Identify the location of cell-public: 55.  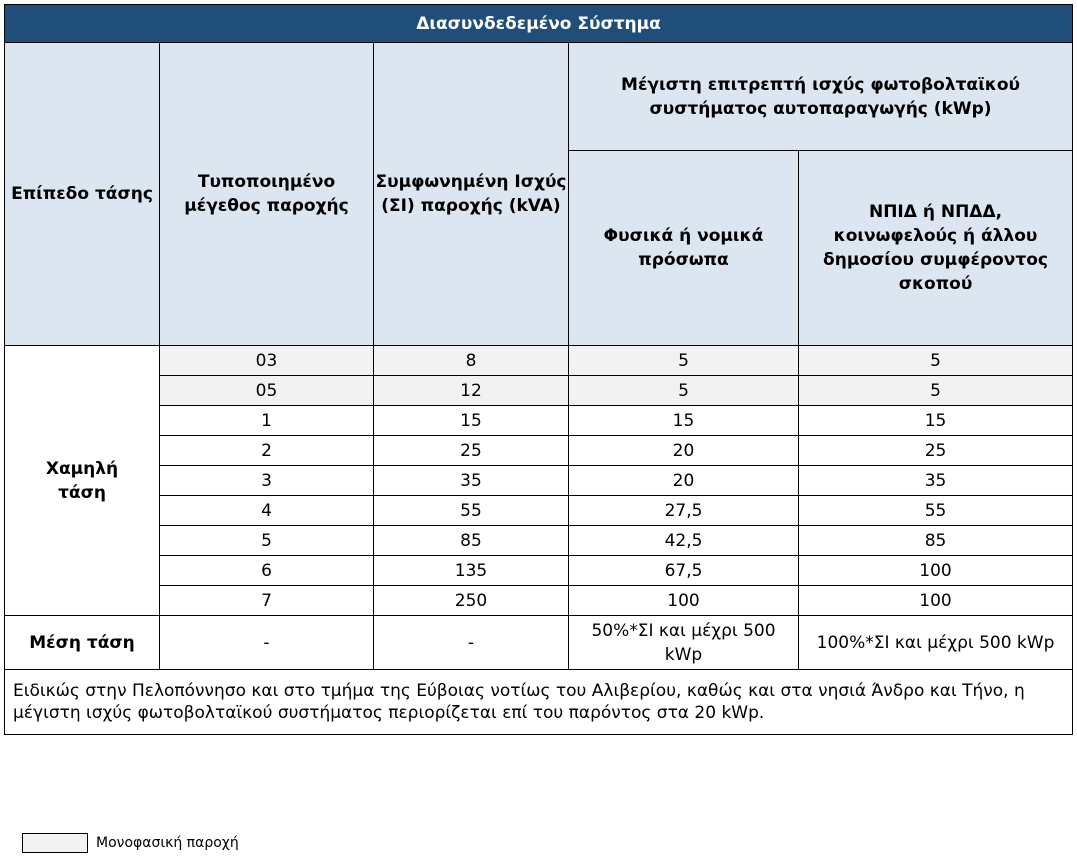
(935, 510).